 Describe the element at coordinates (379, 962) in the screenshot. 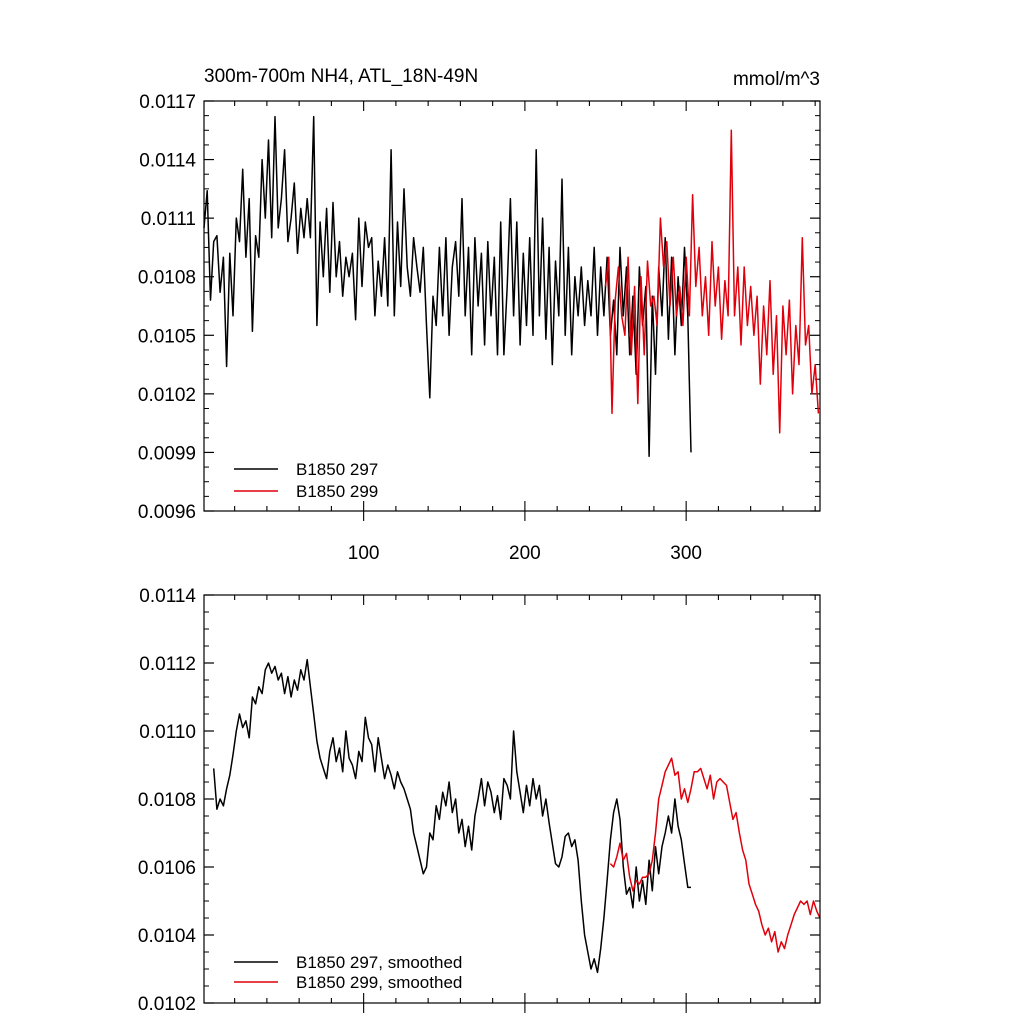

I see `legend-label-b1850-297-smoothed: B1850 297, smoothed` at that location.